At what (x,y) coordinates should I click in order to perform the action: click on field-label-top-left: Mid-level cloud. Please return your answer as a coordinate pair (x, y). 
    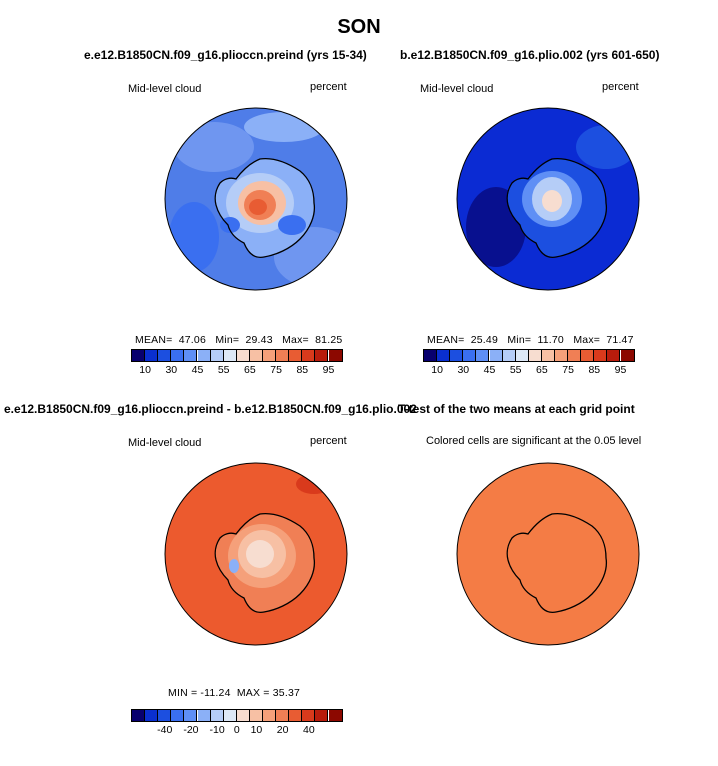
    Looking at the image, I should click on (165, 89).